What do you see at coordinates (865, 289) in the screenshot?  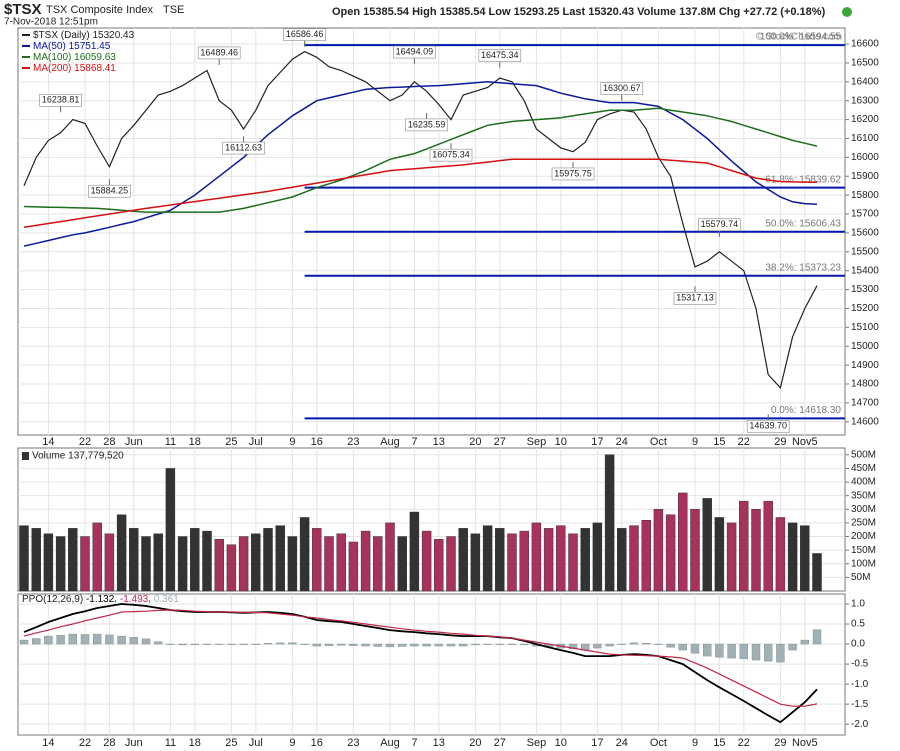 I see `y-tick-label: 15300` at bounding box center [865, 289].